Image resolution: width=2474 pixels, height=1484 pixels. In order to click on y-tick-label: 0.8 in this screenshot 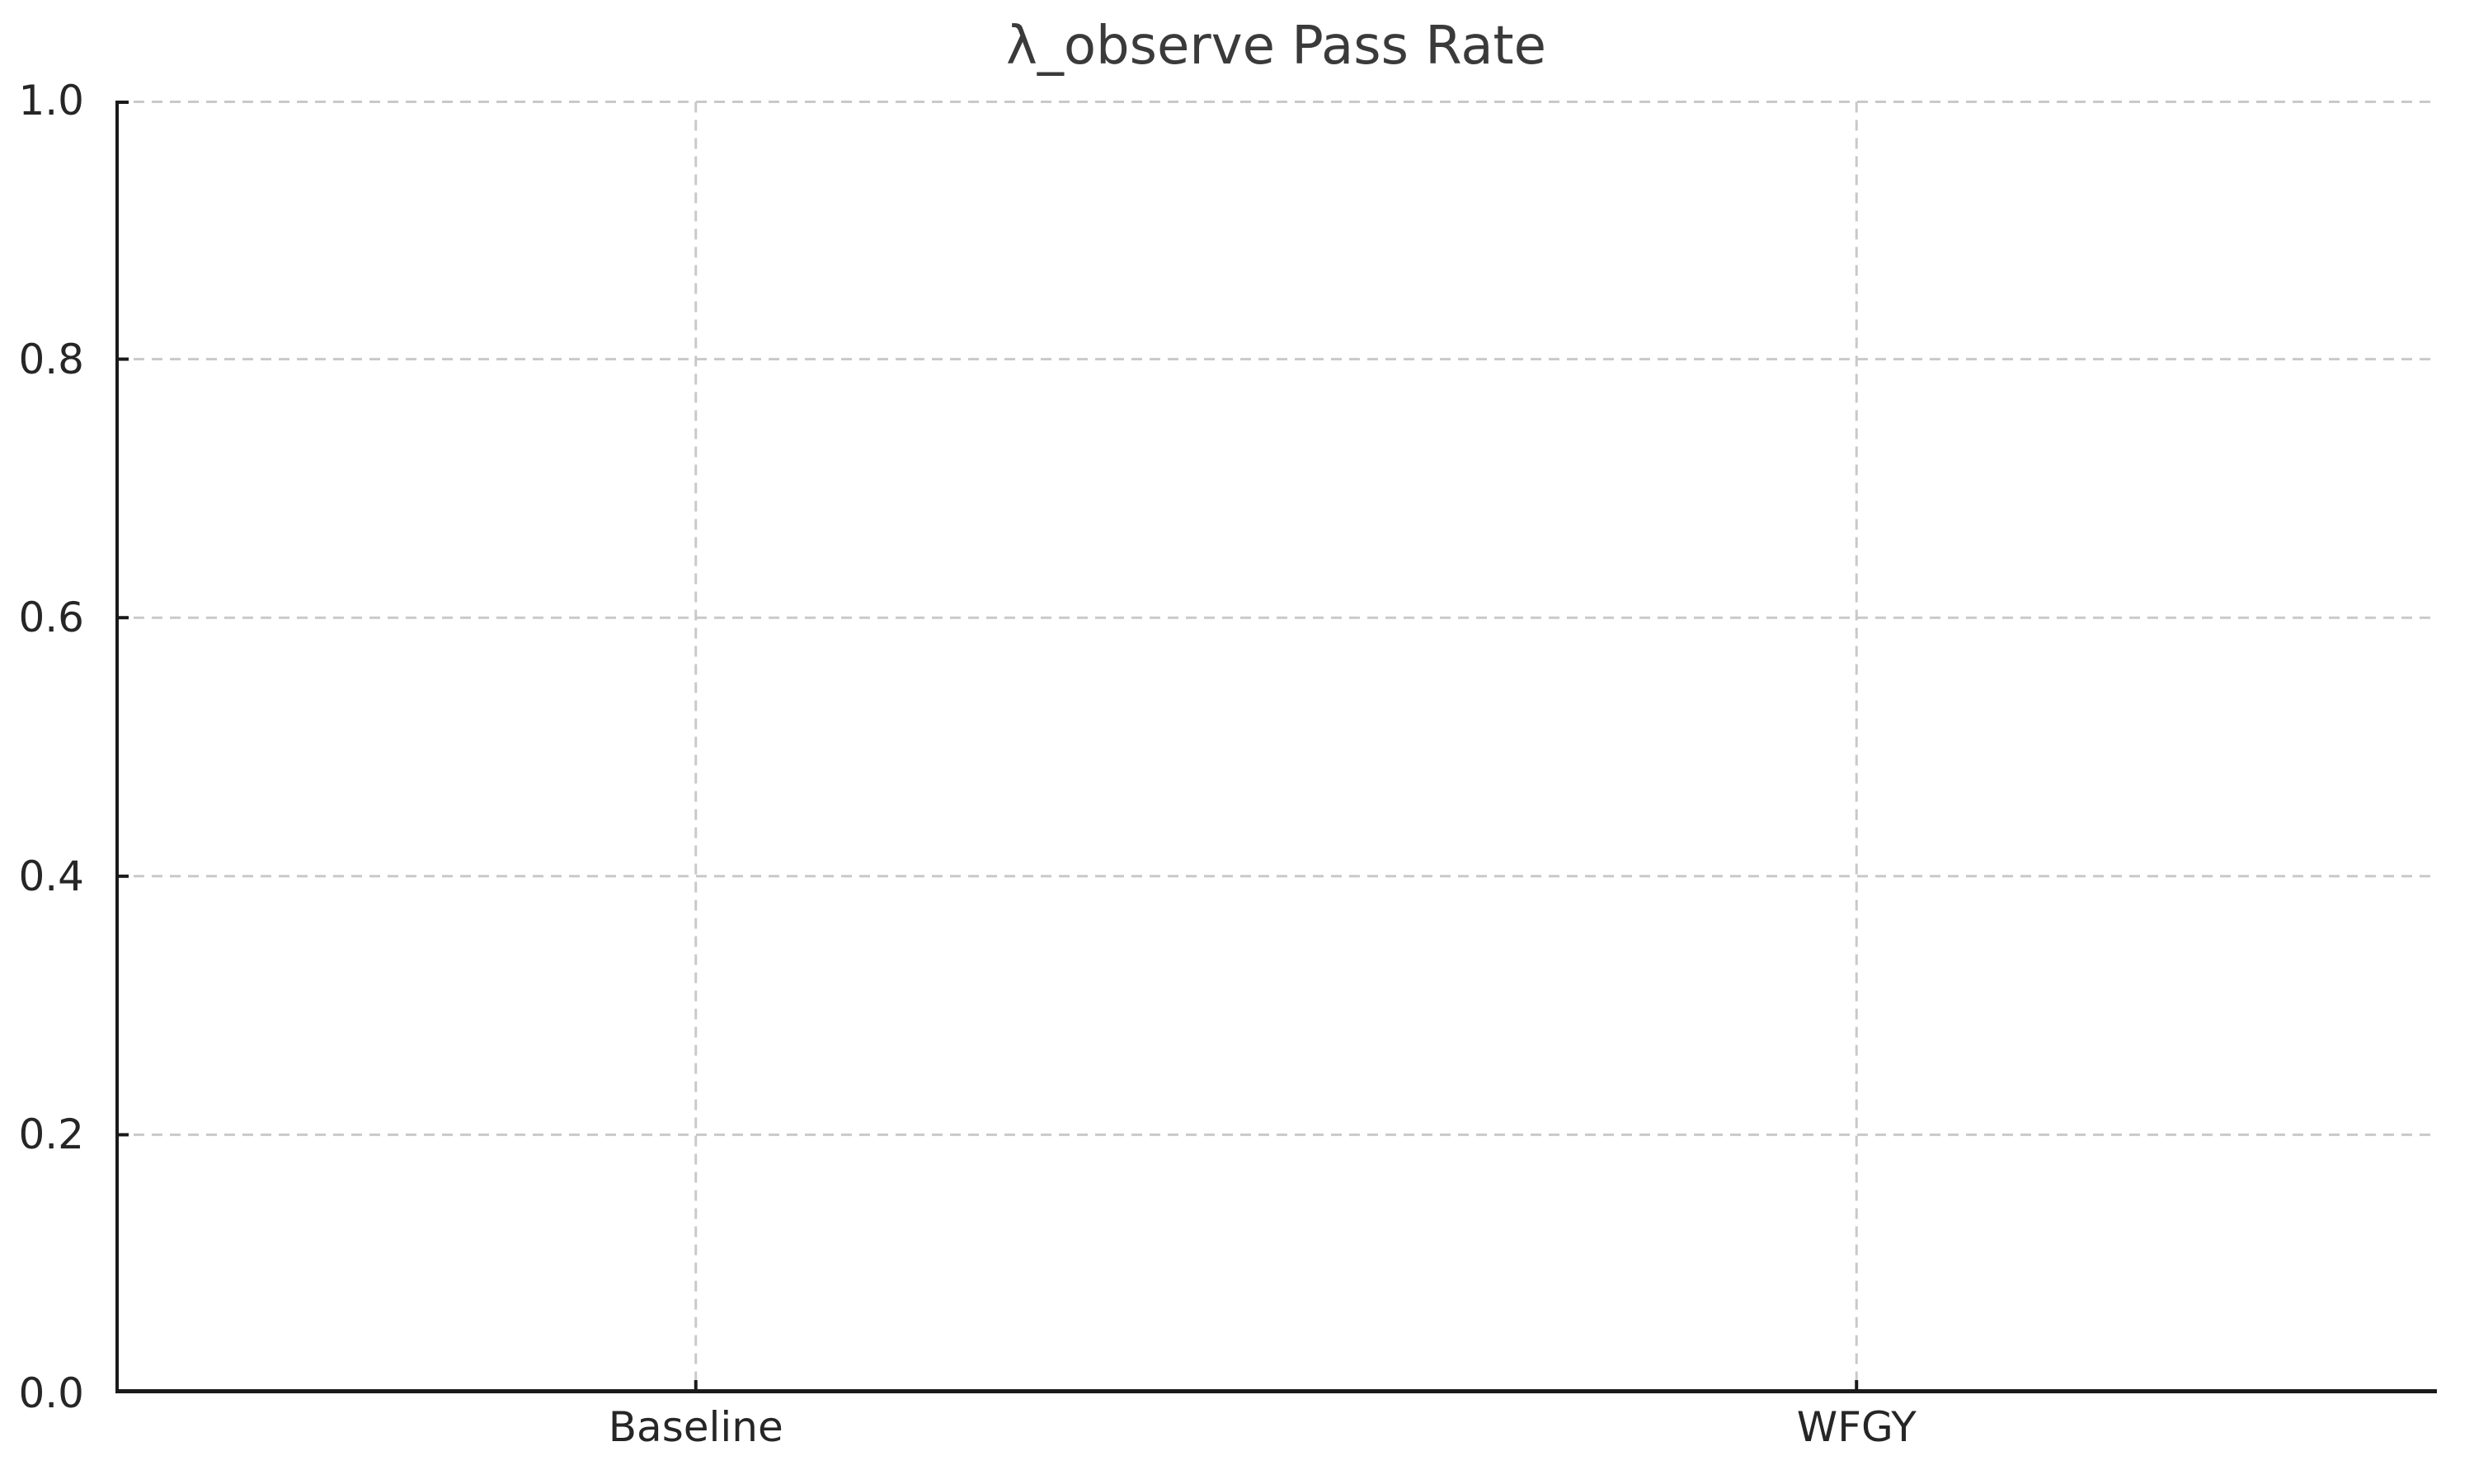, I will do `click(51, 359)`.